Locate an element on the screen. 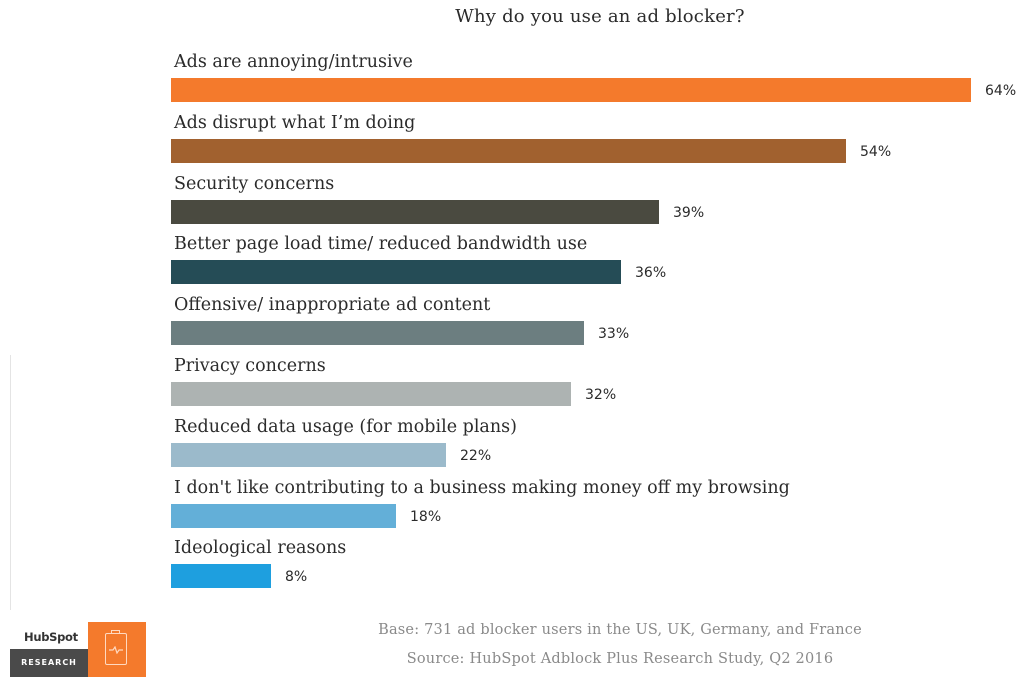  bar-label: Security concerns is located at coordinates (254, 183).